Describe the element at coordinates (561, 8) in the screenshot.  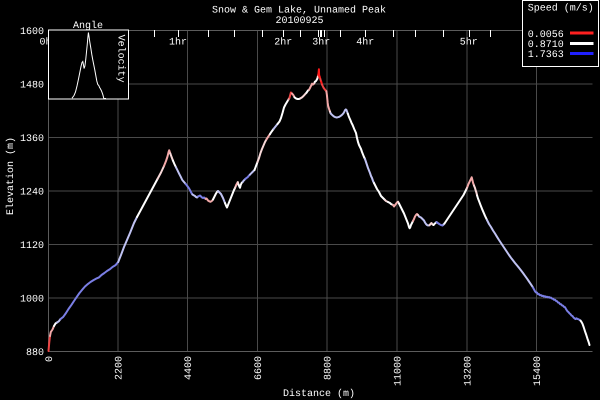
I see `svg-text: Speed (m/s)` at that location.